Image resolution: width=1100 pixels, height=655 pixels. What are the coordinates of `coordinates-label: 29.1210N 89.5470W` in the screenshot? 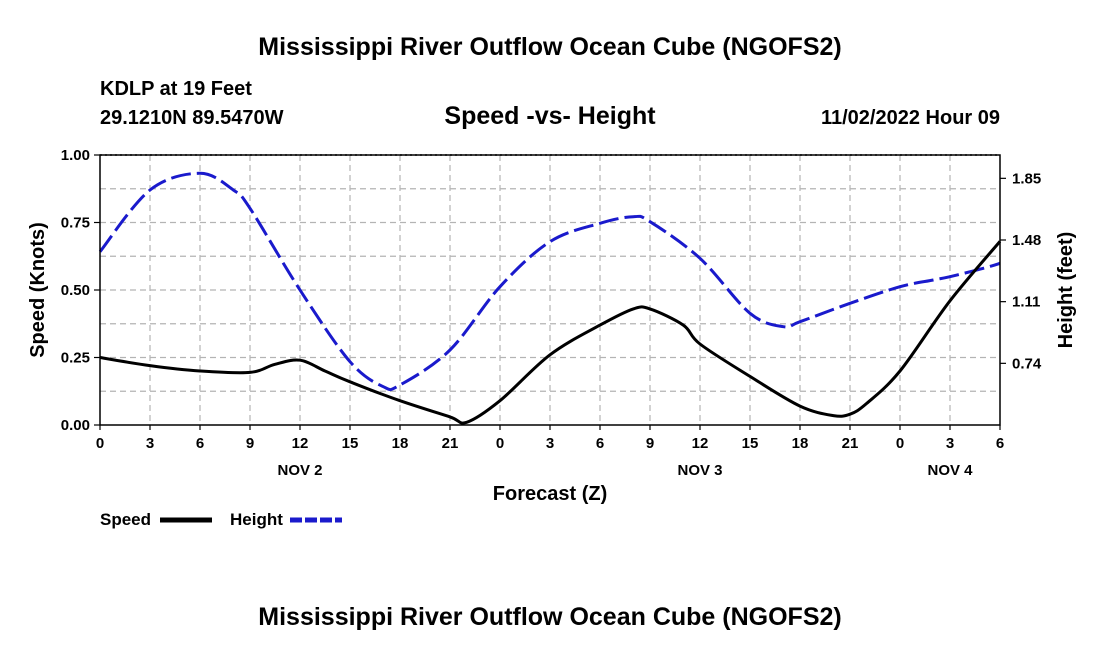 It's located at (192, 118).